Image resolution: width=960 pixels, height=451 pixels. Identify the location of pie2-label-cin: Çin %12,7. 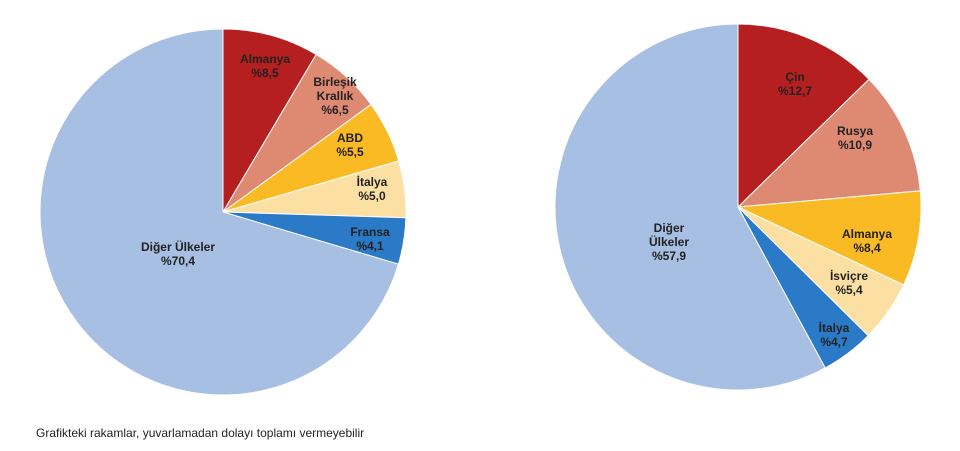
(795, 84).